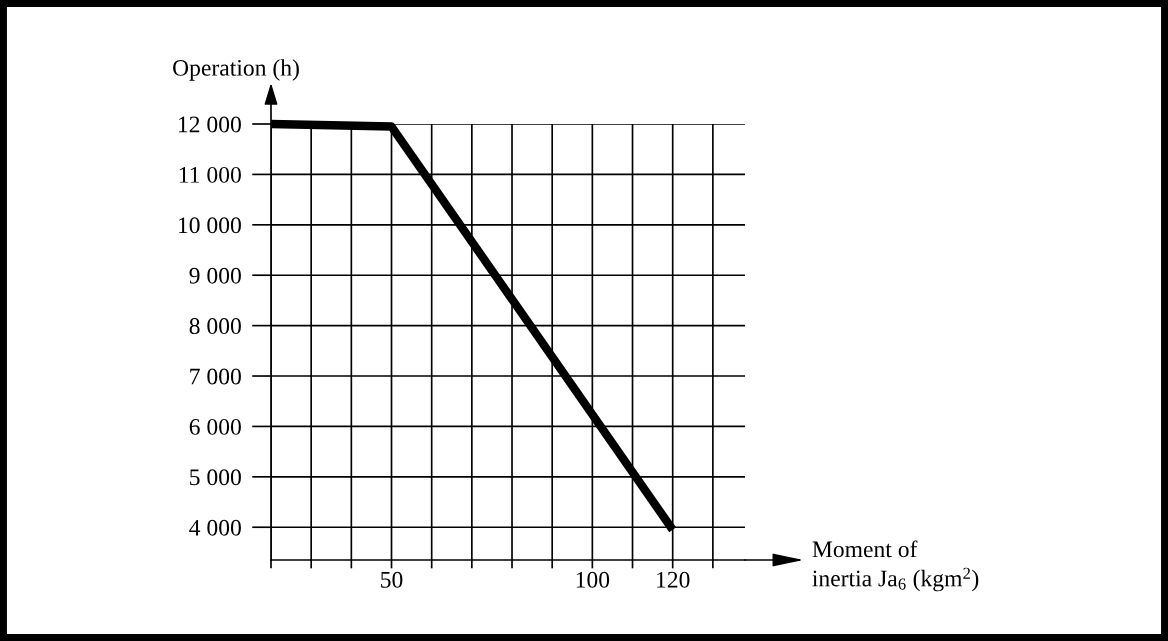 The width and height of the screenshot is (1168, 641). Describe the element at coordinates (215, 426) in the screenshot. I see `y-tick-label: 6 000` at that location.